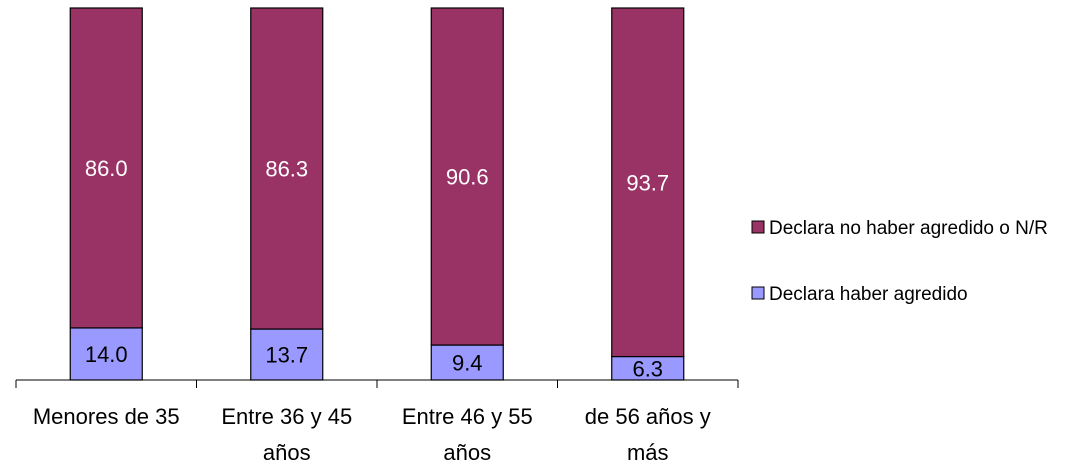 The image size is (1092, 465). I want to click on category-label-2-line-0: Entre 46 y 55, so click(467, 416).